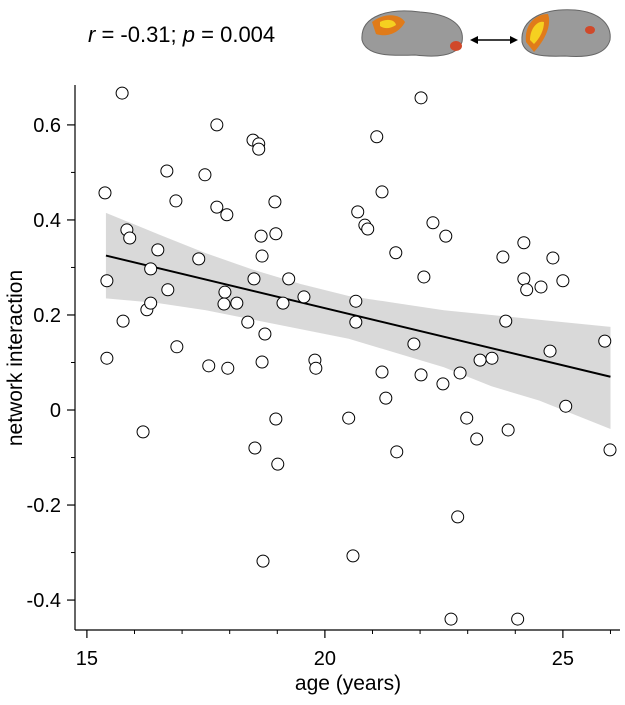 The height and width of the screenshot is (705, 625). I want to click on x-axis-label: age (years), so click(348, 683).